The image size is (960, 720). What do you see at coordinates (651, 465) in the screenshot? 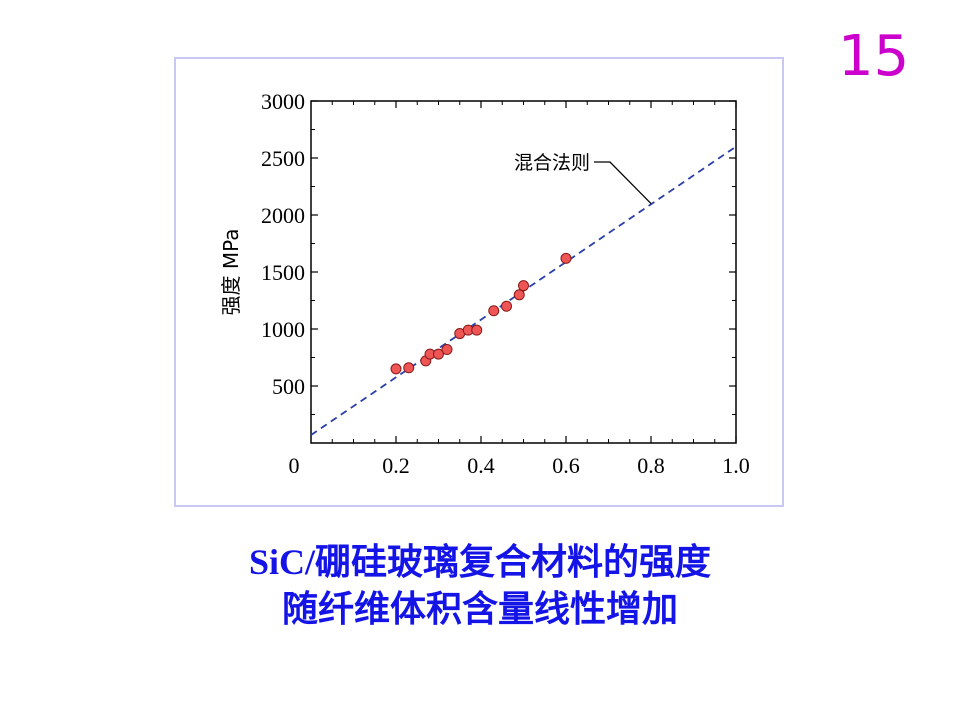
I see `x-tick-label: 0.8` at bounding box center [651, 465].